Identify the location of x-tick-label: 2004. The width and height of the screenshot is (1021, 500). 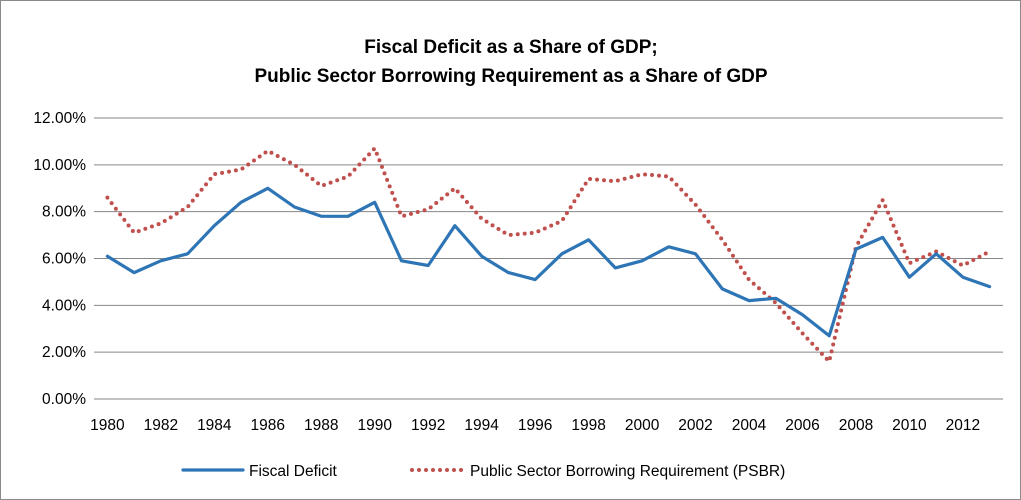
(749, 425).